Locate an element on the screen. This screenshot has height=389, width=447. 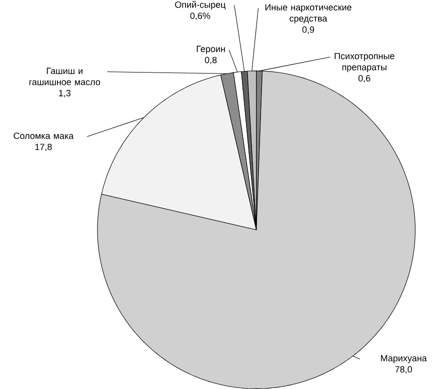
data-label: 0,8 is located at coordinates (210, 60).